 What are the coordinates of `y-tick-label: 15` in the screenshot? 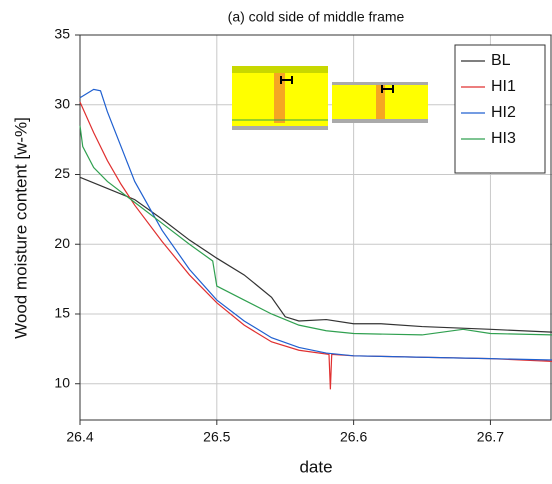 It's located at (62, 313).